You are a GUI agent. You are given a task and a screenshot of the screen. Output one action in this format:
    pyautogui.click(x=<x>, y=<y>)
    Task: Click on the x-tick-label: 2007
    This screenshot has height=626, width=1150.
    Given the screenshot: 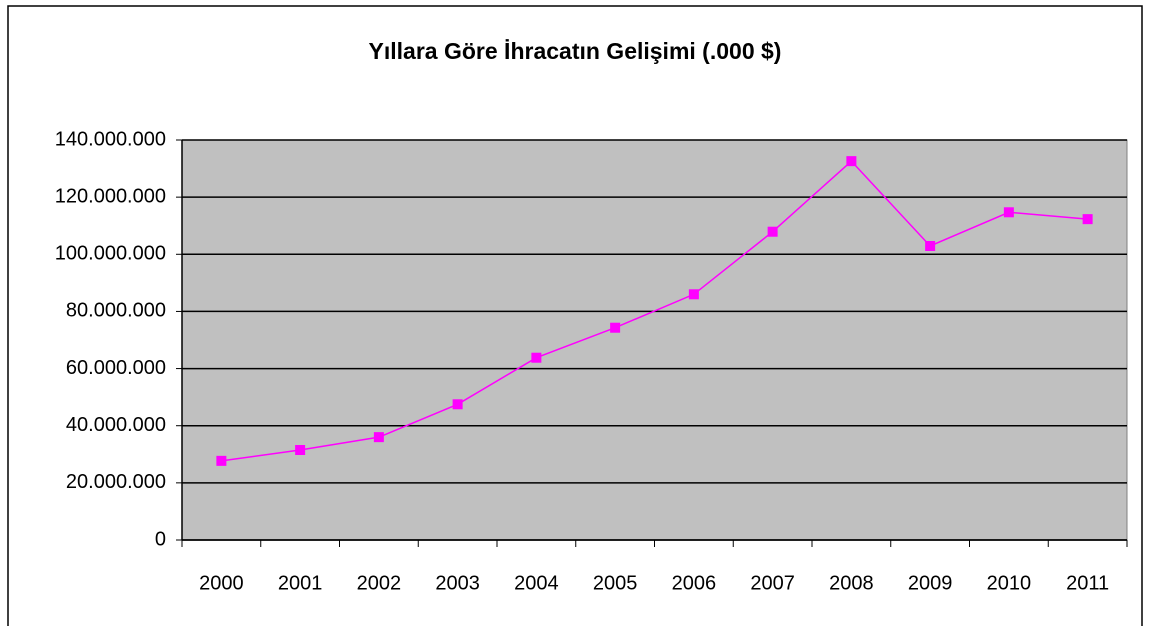 What is the action you would take?
    pyautogui.click(x=772, y=583)
    